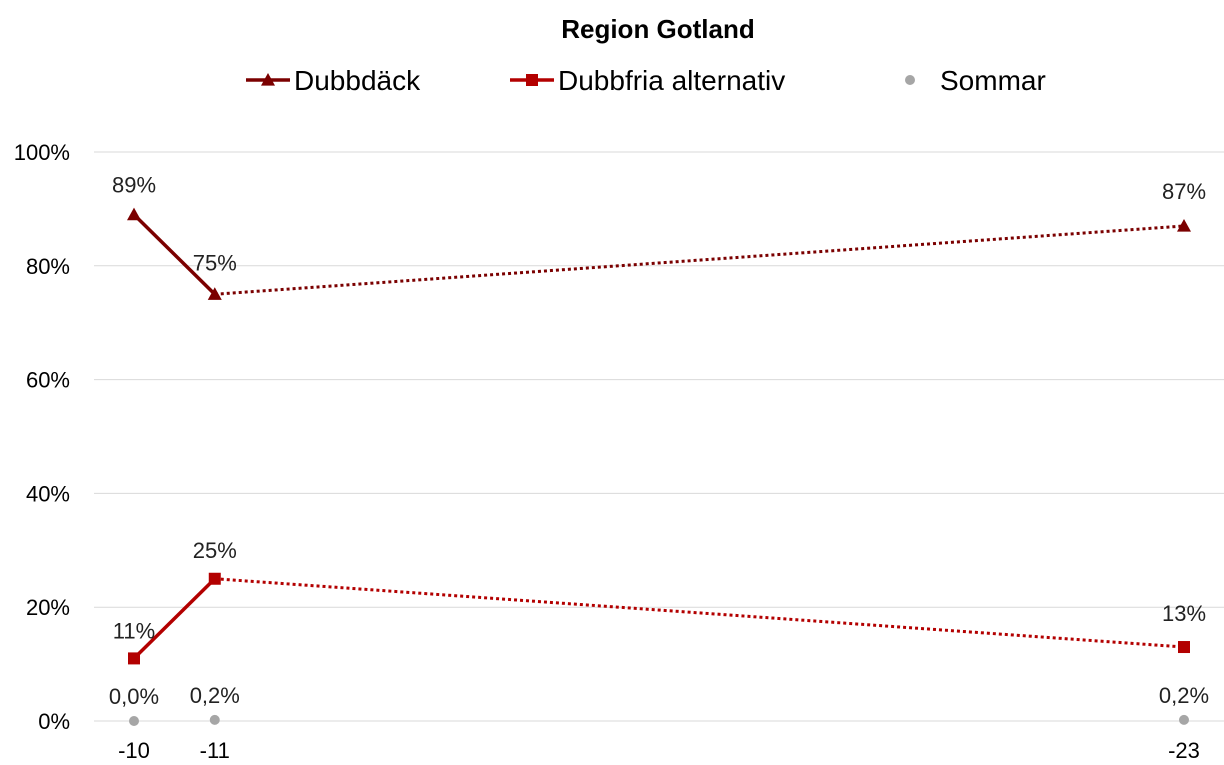 Image resolution: width=1224 pixels, height=765 pixels. Describe the element at coordinates (659, 750) in the screenshot. I see `x-axis-ticks: -10 -11 -23` at that location.